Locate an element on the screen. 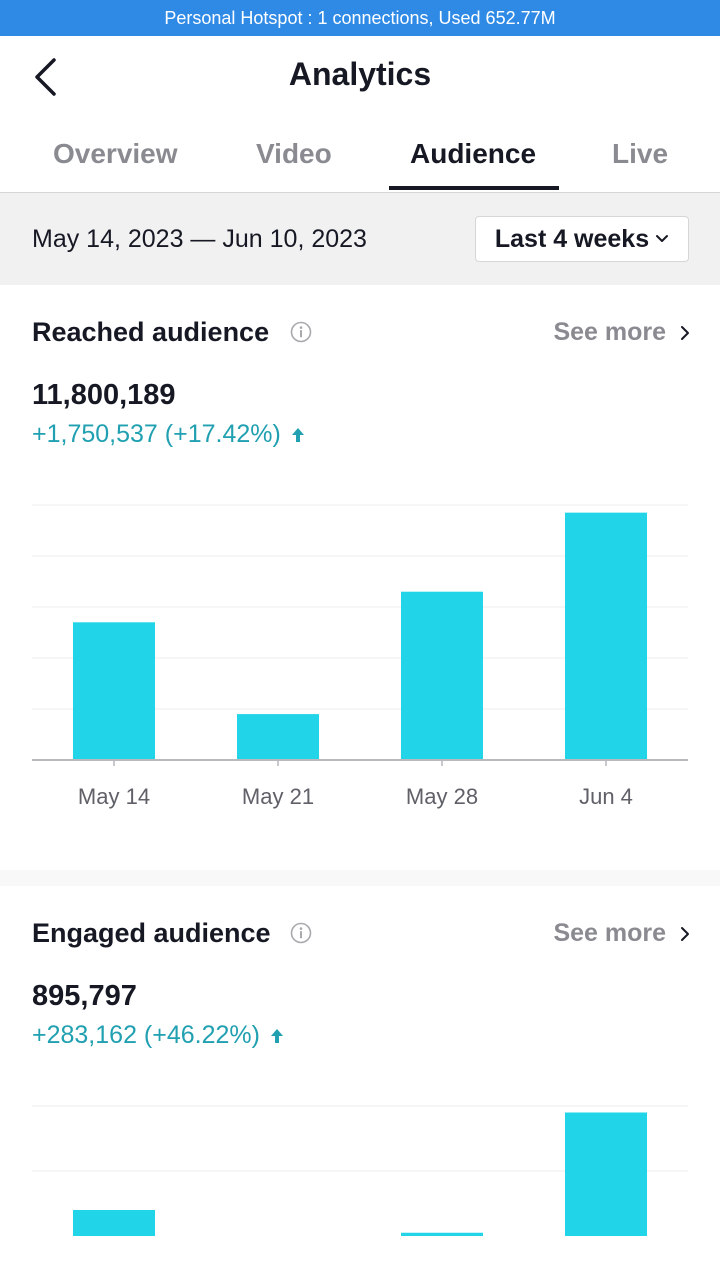 This screenshot has width=720, height=1280. chevron-down-icon is located at coordinates (662, 238).